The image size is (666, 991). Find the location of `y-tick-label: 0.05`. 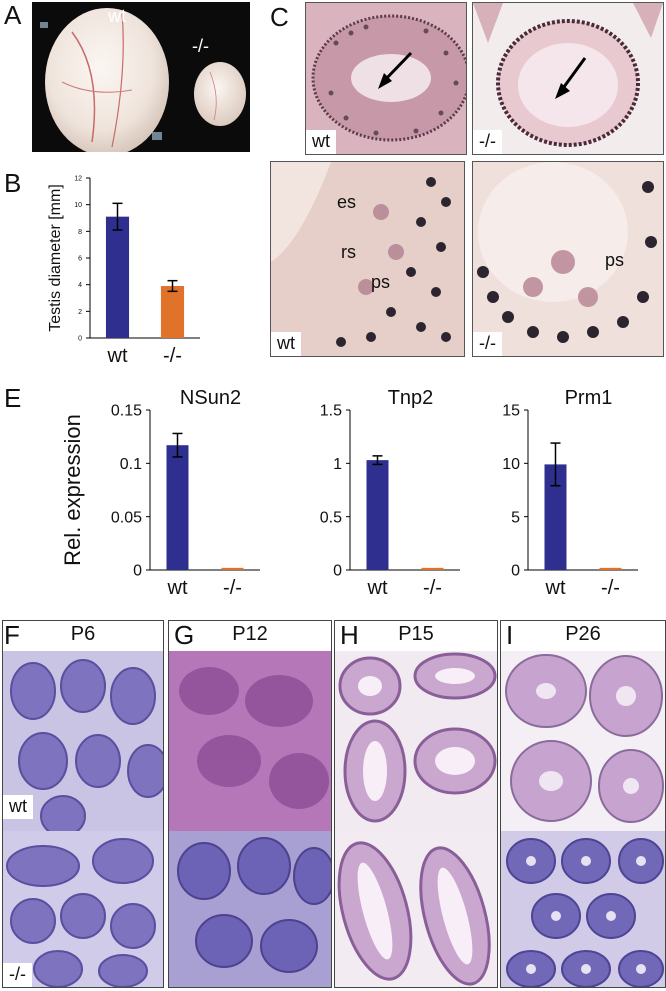

y-tick-label: 0.05 is located at coordinates (126, 517).